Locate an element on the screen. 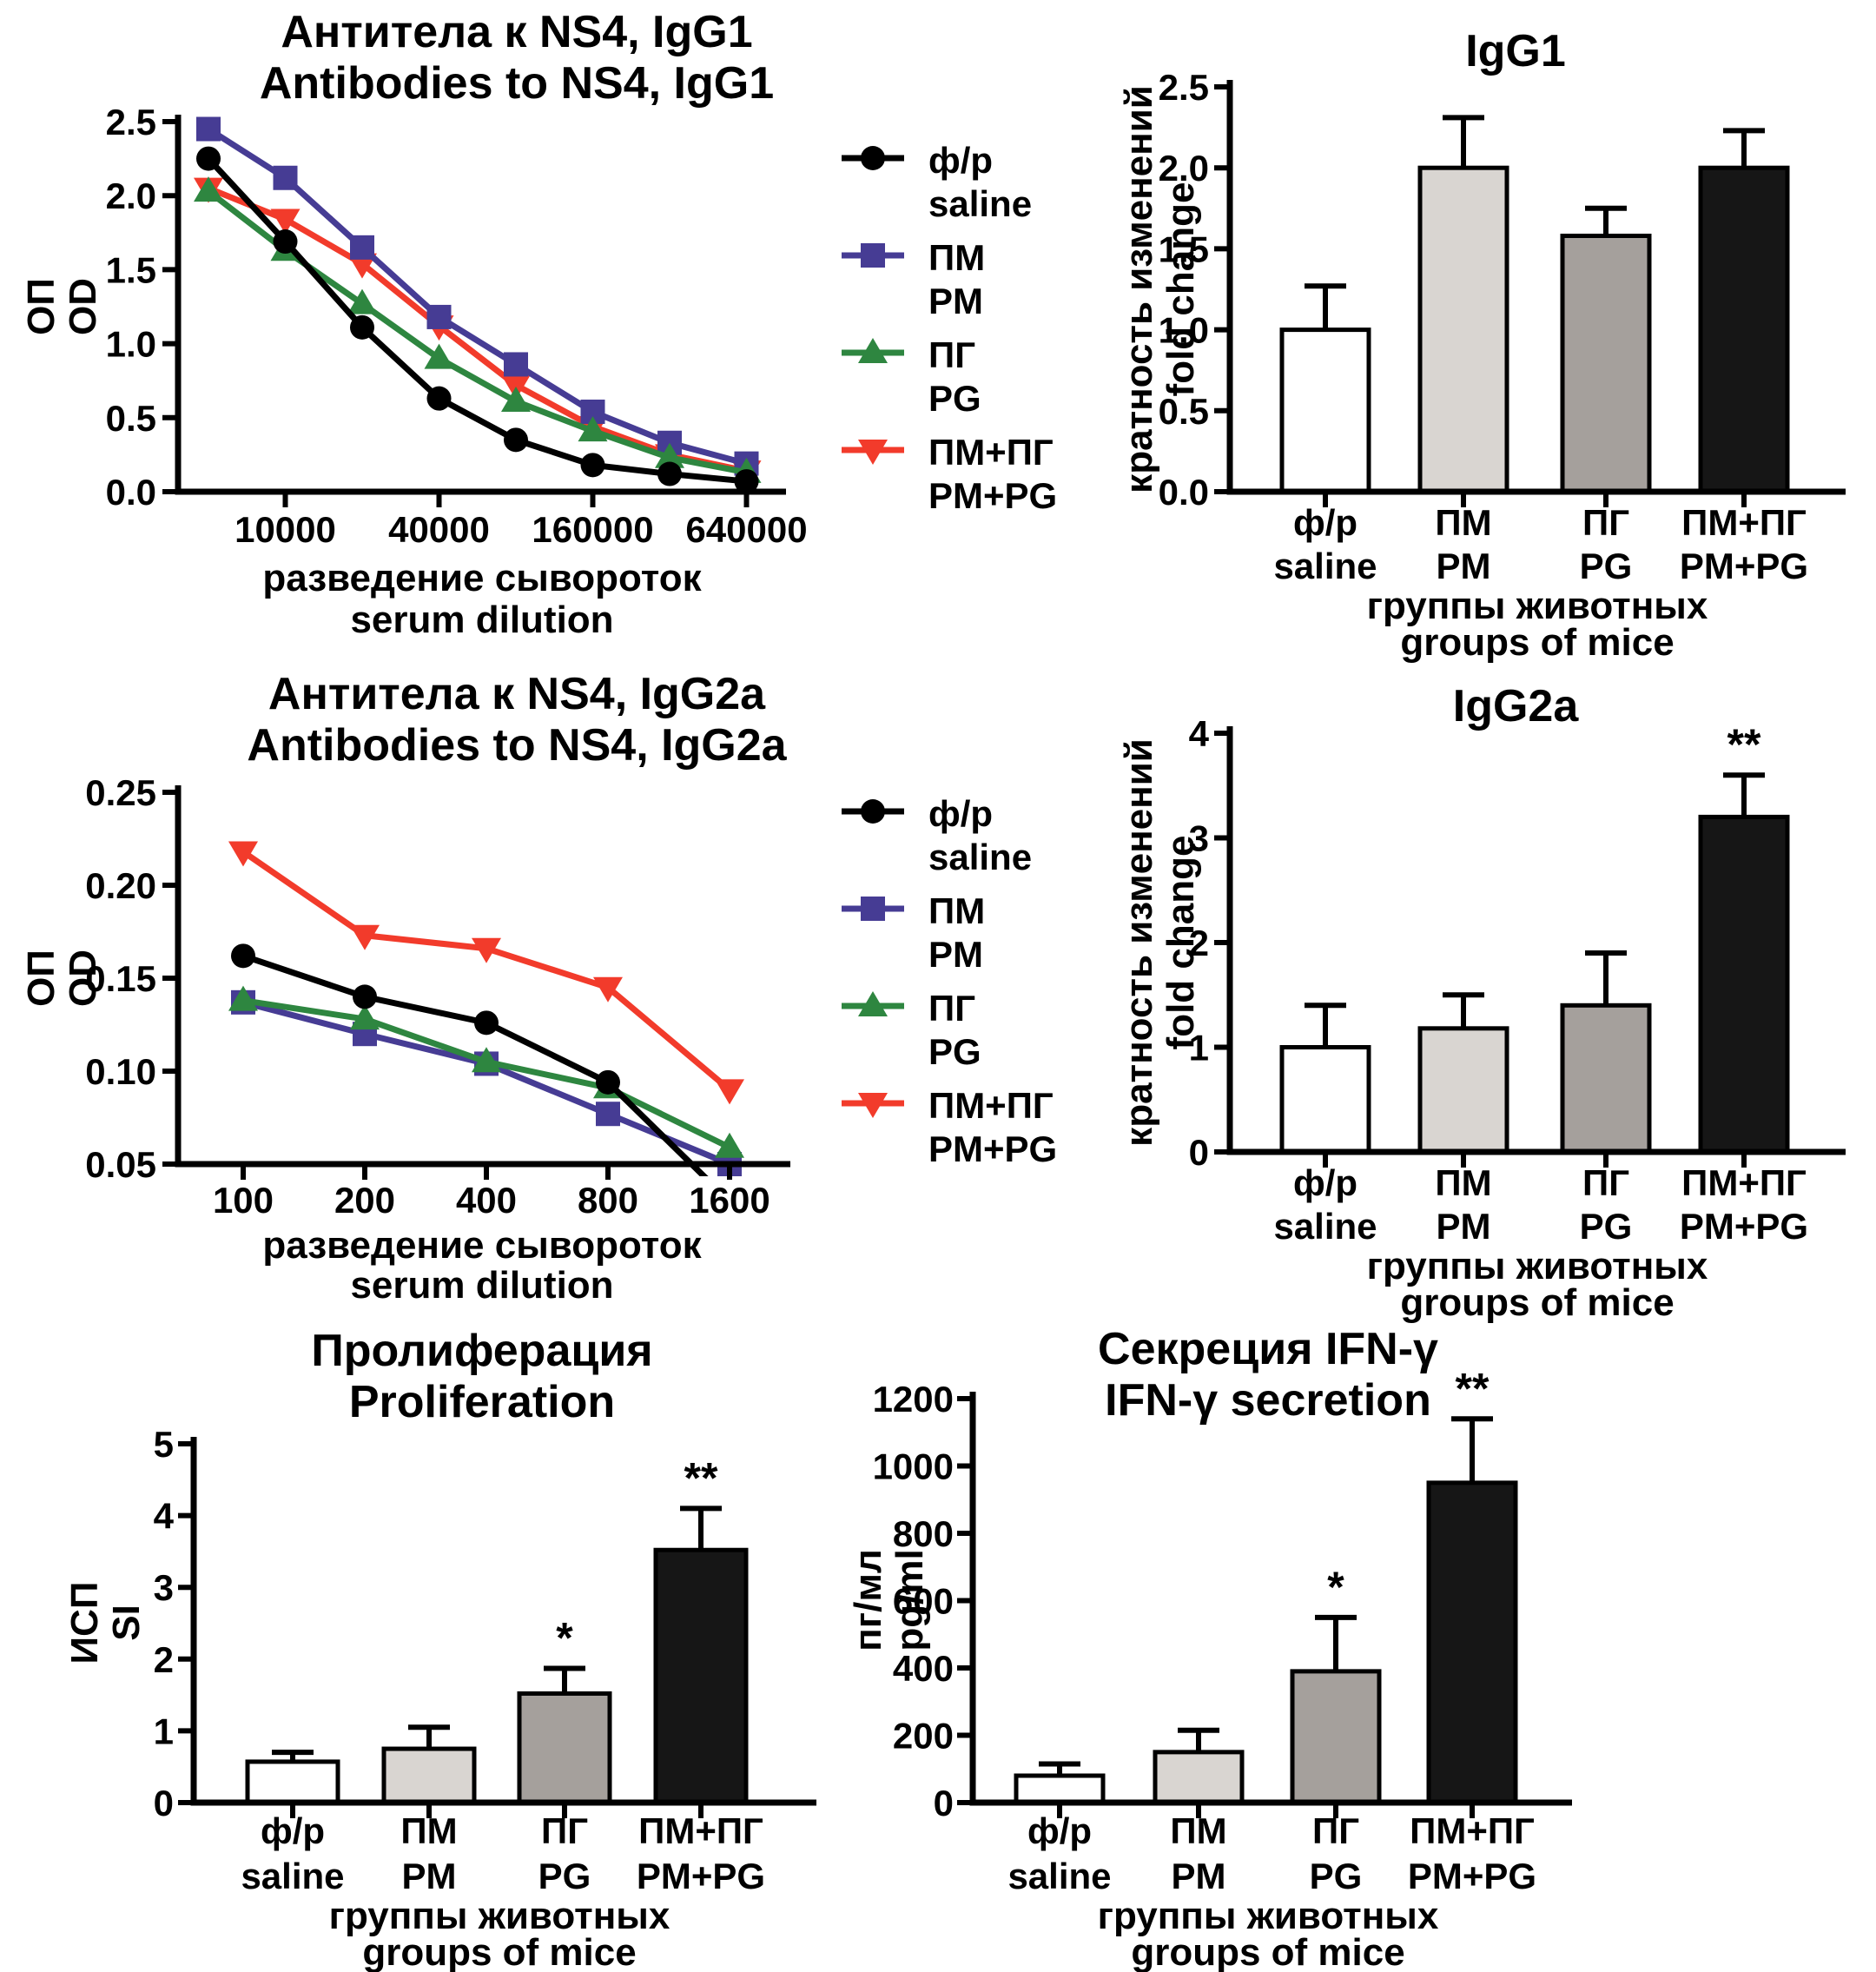 The width and height of the screenshot is (1876, 1972). bar-igg1-title: IgG1 is located at coordinates (1515, 51).